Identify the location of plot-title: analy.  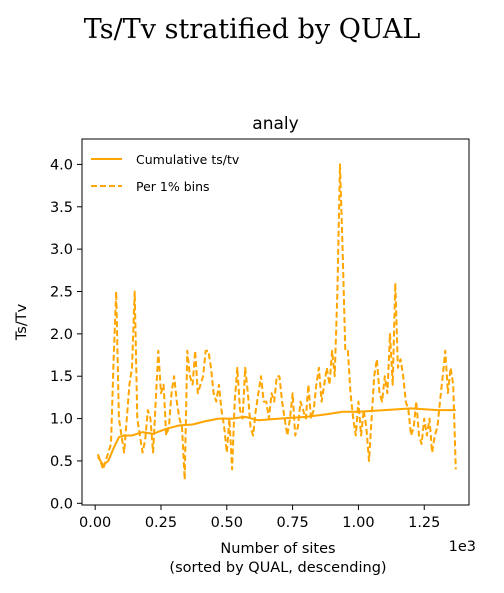
(275, 124).